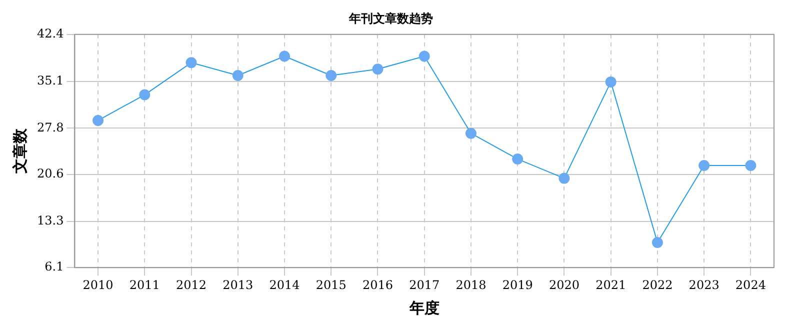 This screenshot has width=790, height=330. What do you see at coordinates (517, 285) in the screenshot?
I see `x-tick-label: 2019` at bounding box center [517, 285].